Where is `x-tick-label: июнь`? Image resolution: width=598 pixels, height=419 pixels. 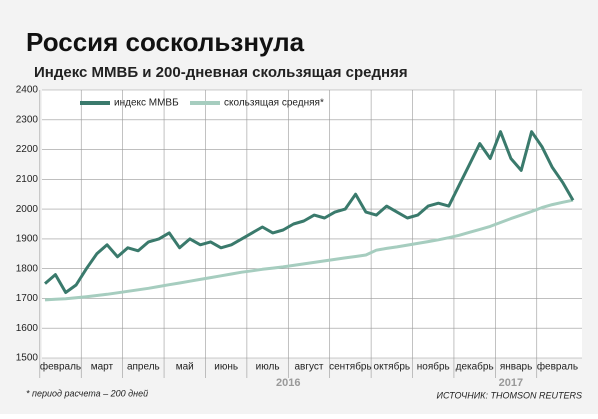 x-tick-label: июнь is located at coordinates (226, 367).